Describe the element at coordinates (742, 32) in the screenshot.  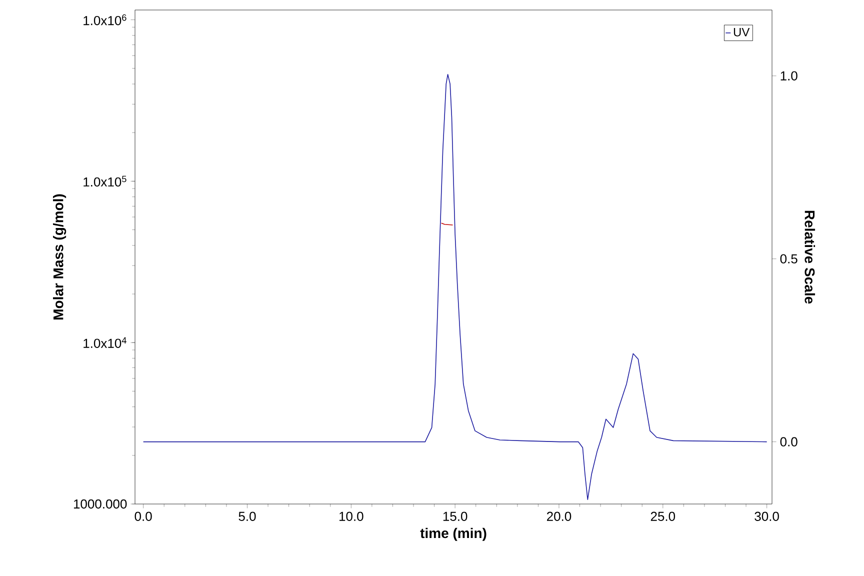
I see `legend-label: UV` at that location.